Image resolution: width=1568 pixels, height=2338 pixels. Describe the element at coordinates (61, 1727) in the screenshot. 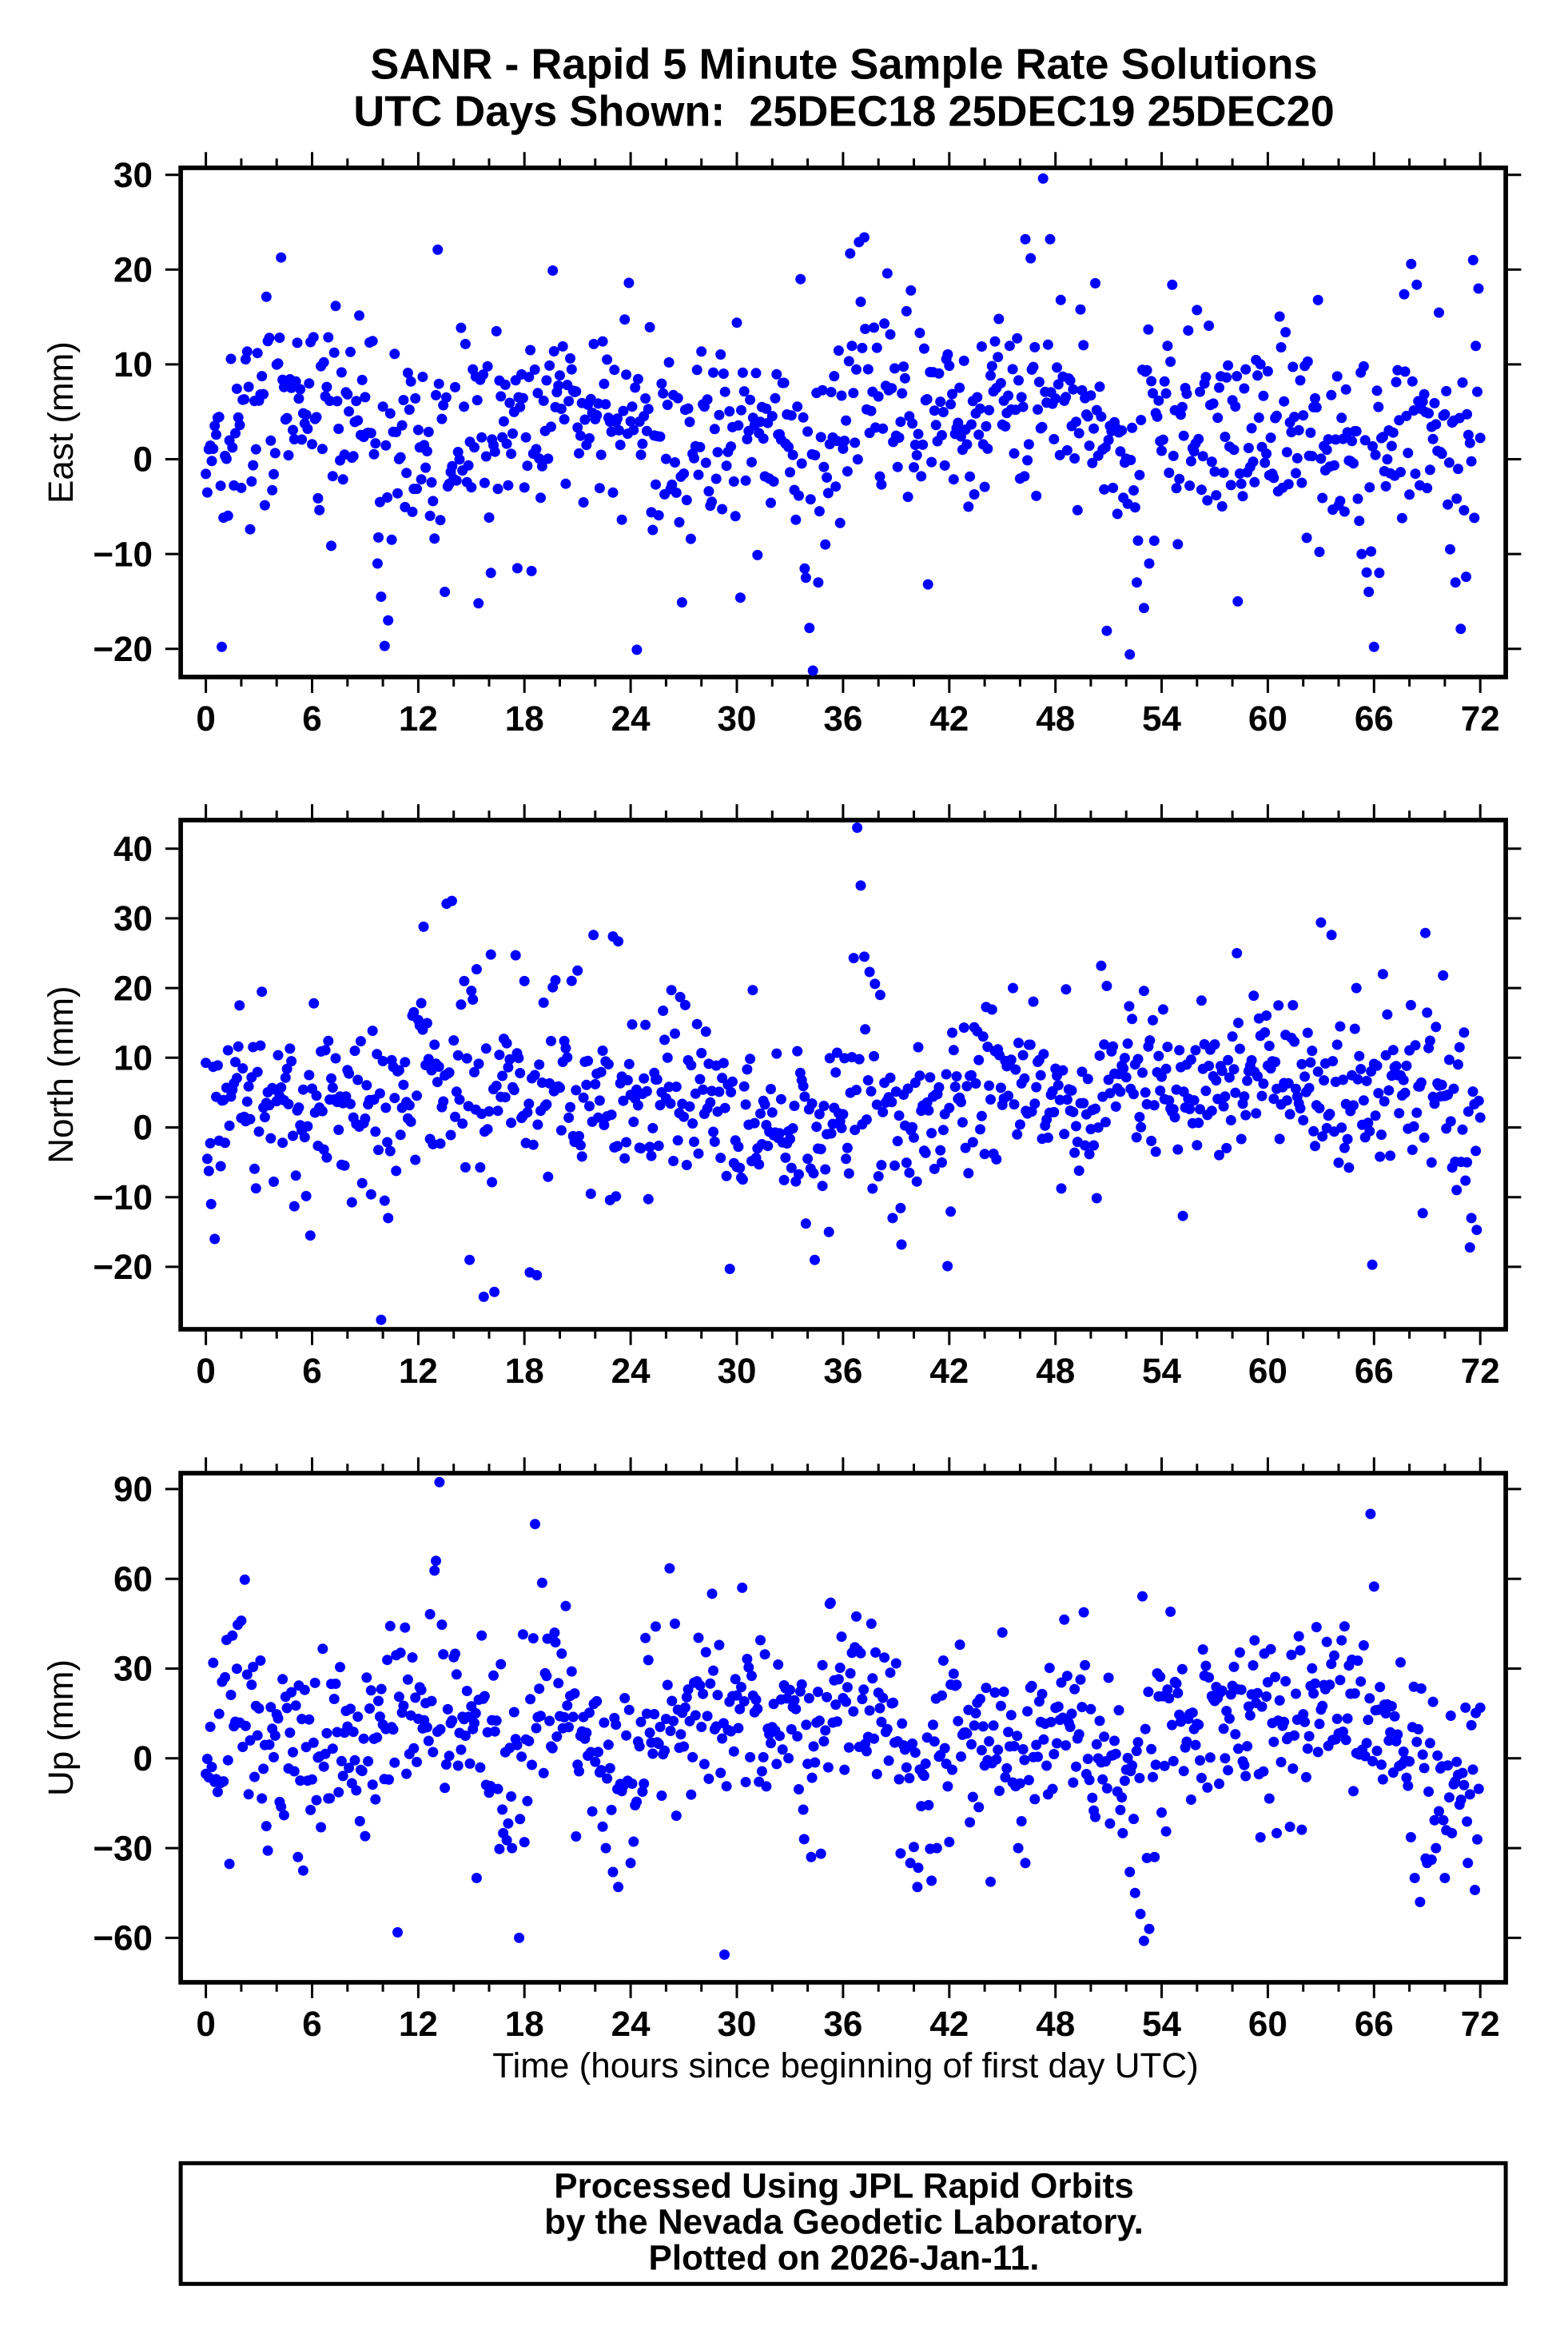

I see `svg-text: Up (mm)` at that location.